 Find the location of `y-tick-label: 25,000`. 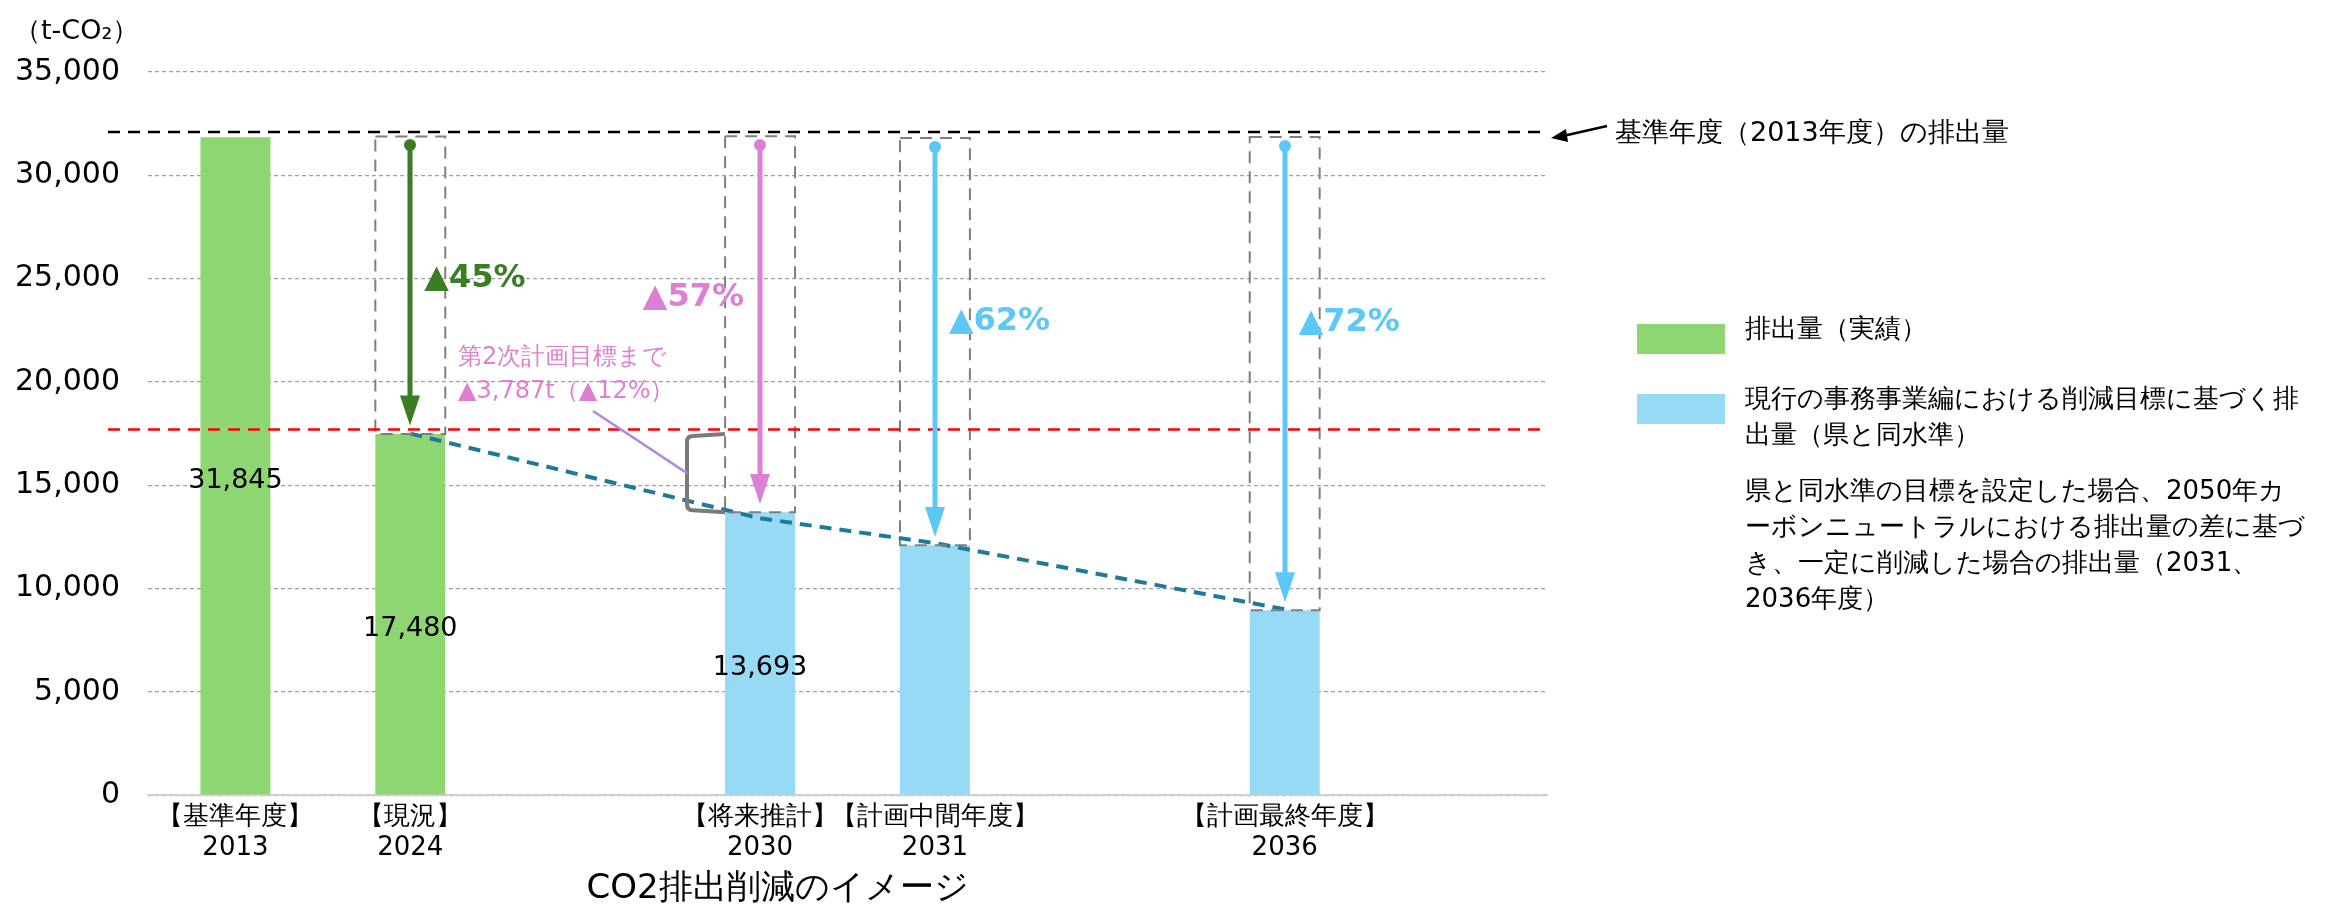

y-tick-label: 25,000 is located at coordinates (67, 276).